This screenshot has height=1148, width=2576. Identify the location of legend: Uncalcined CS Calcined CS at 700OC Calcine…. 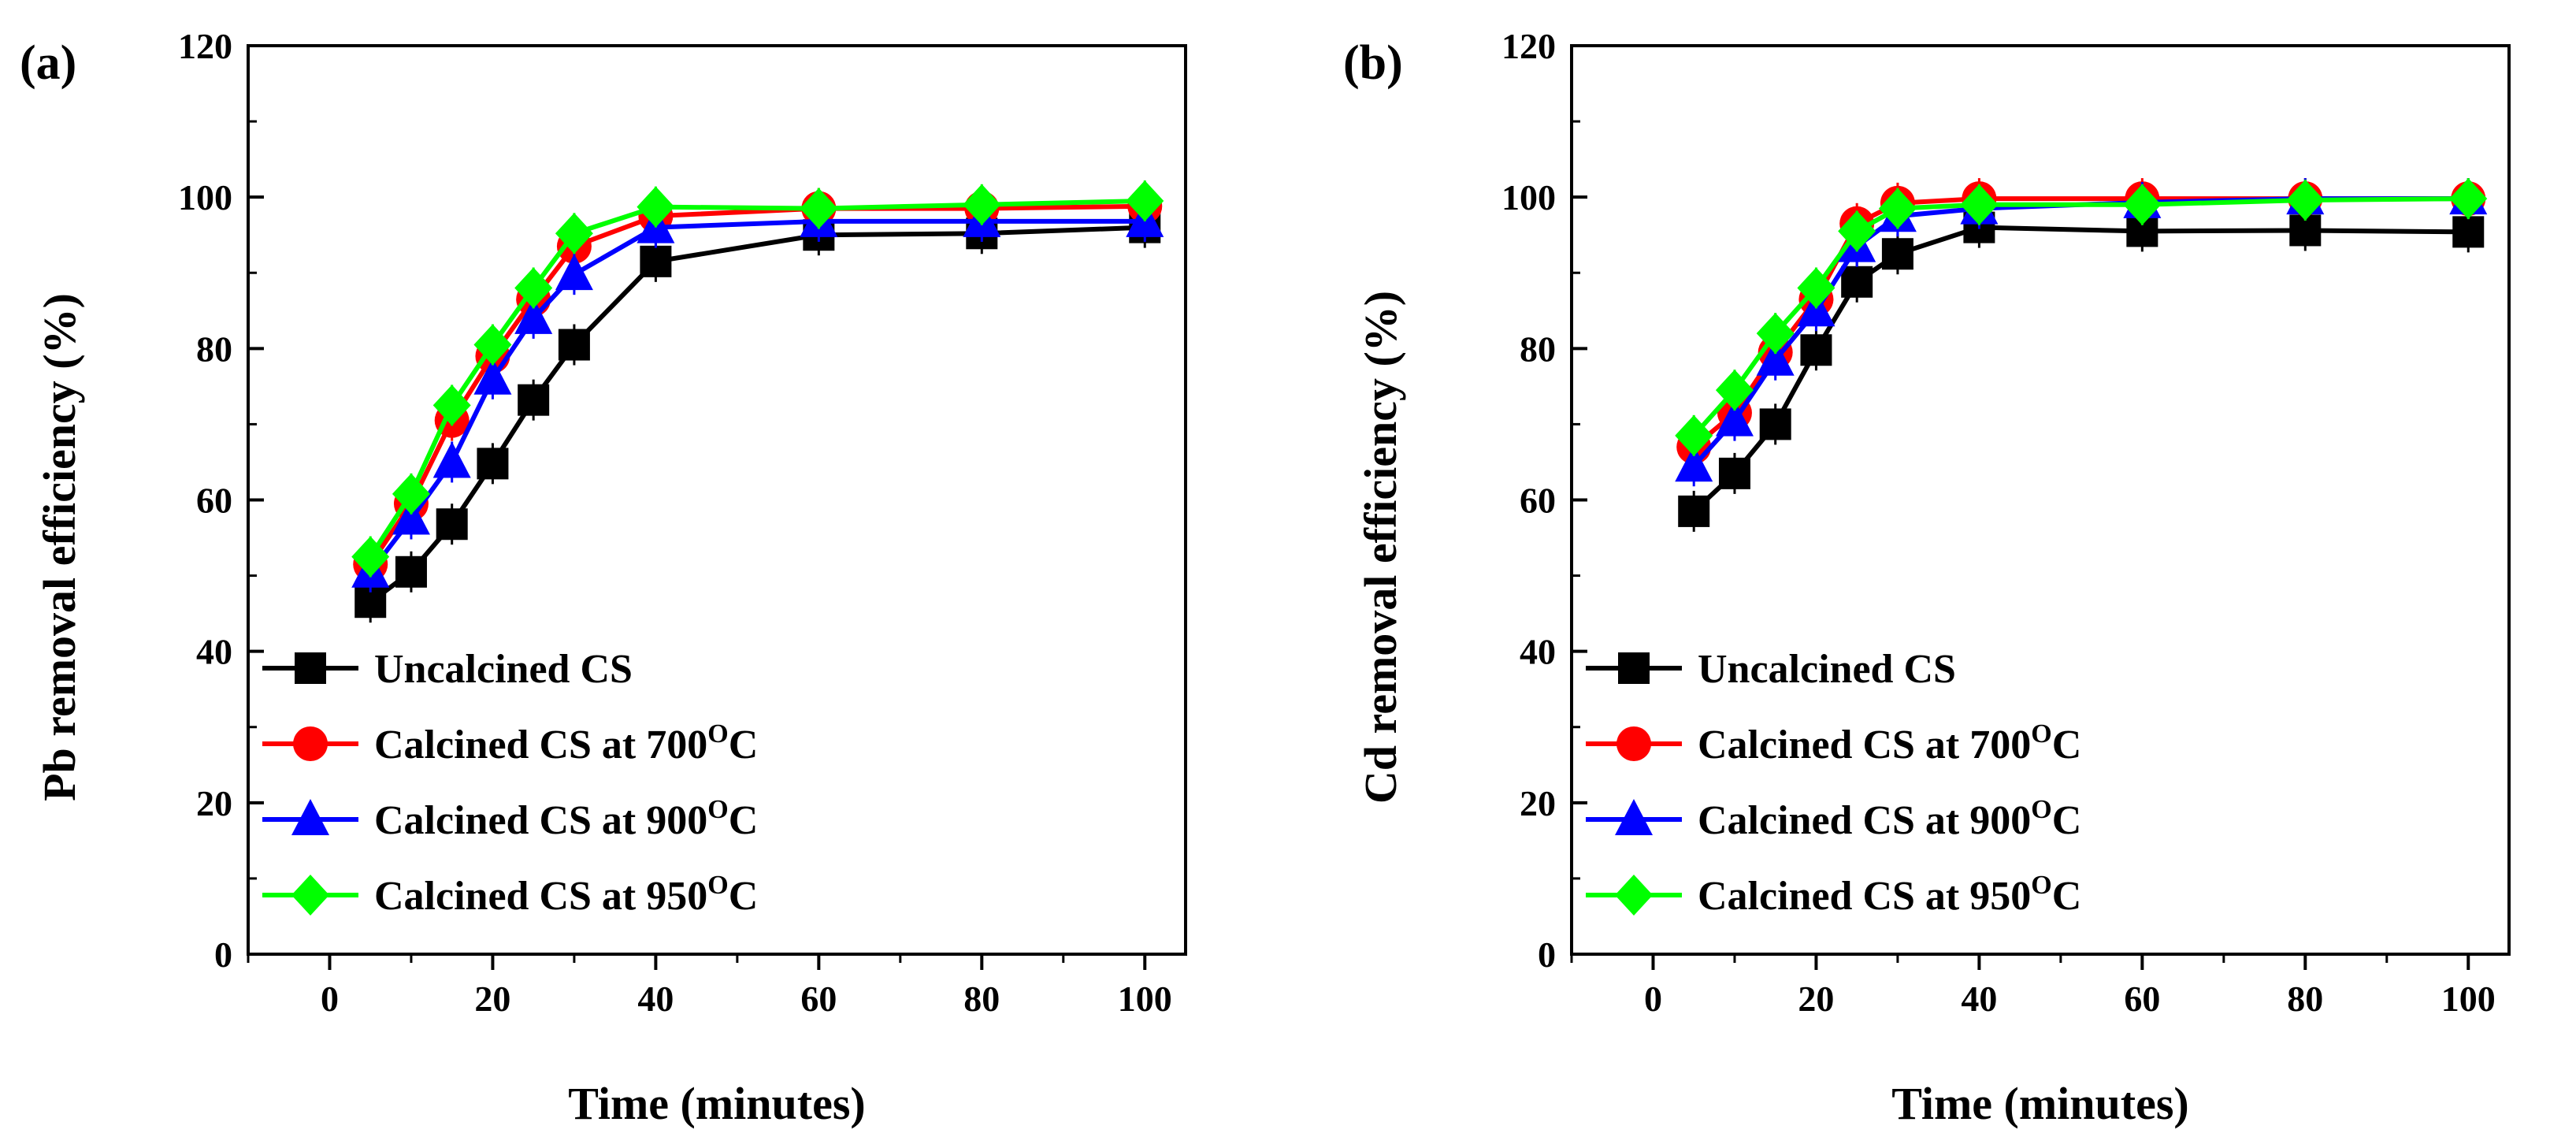
(1833, 783).